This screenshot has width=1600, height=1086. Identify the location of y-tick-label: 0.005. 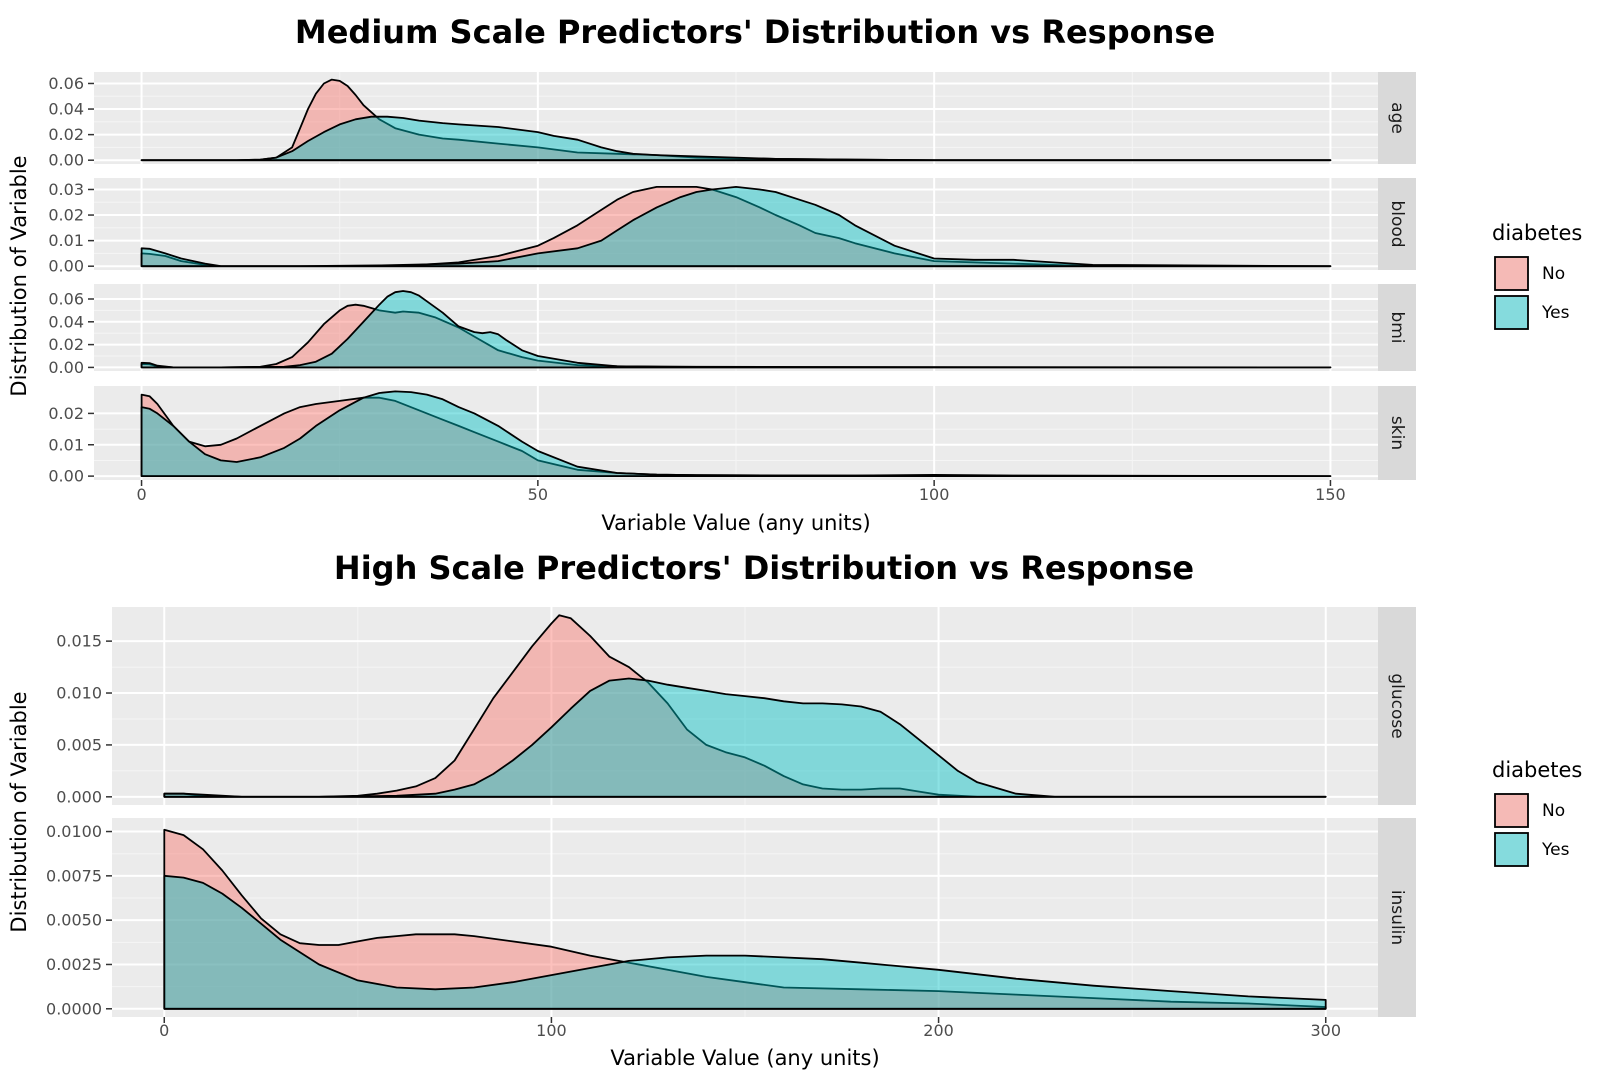
(79, 744).